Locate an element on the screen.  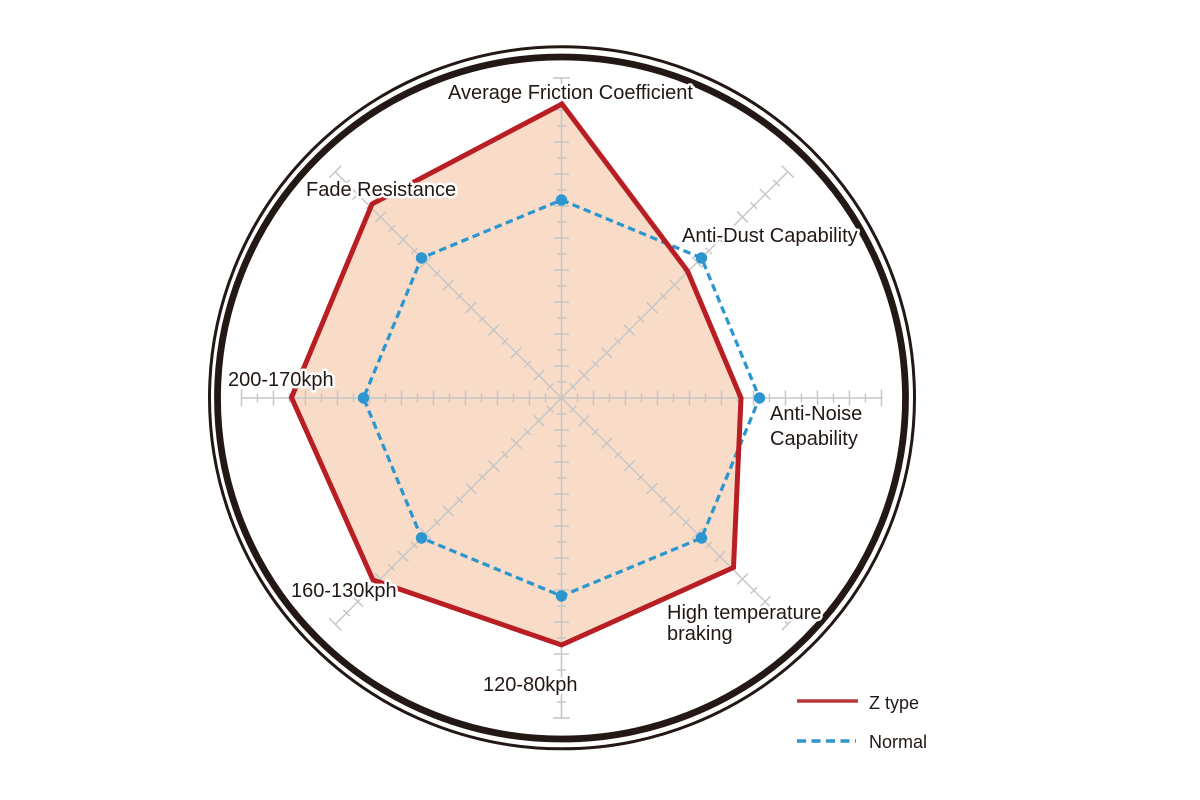
svg-text: Average Friction Coefficient is located at coordinates (570, 93).